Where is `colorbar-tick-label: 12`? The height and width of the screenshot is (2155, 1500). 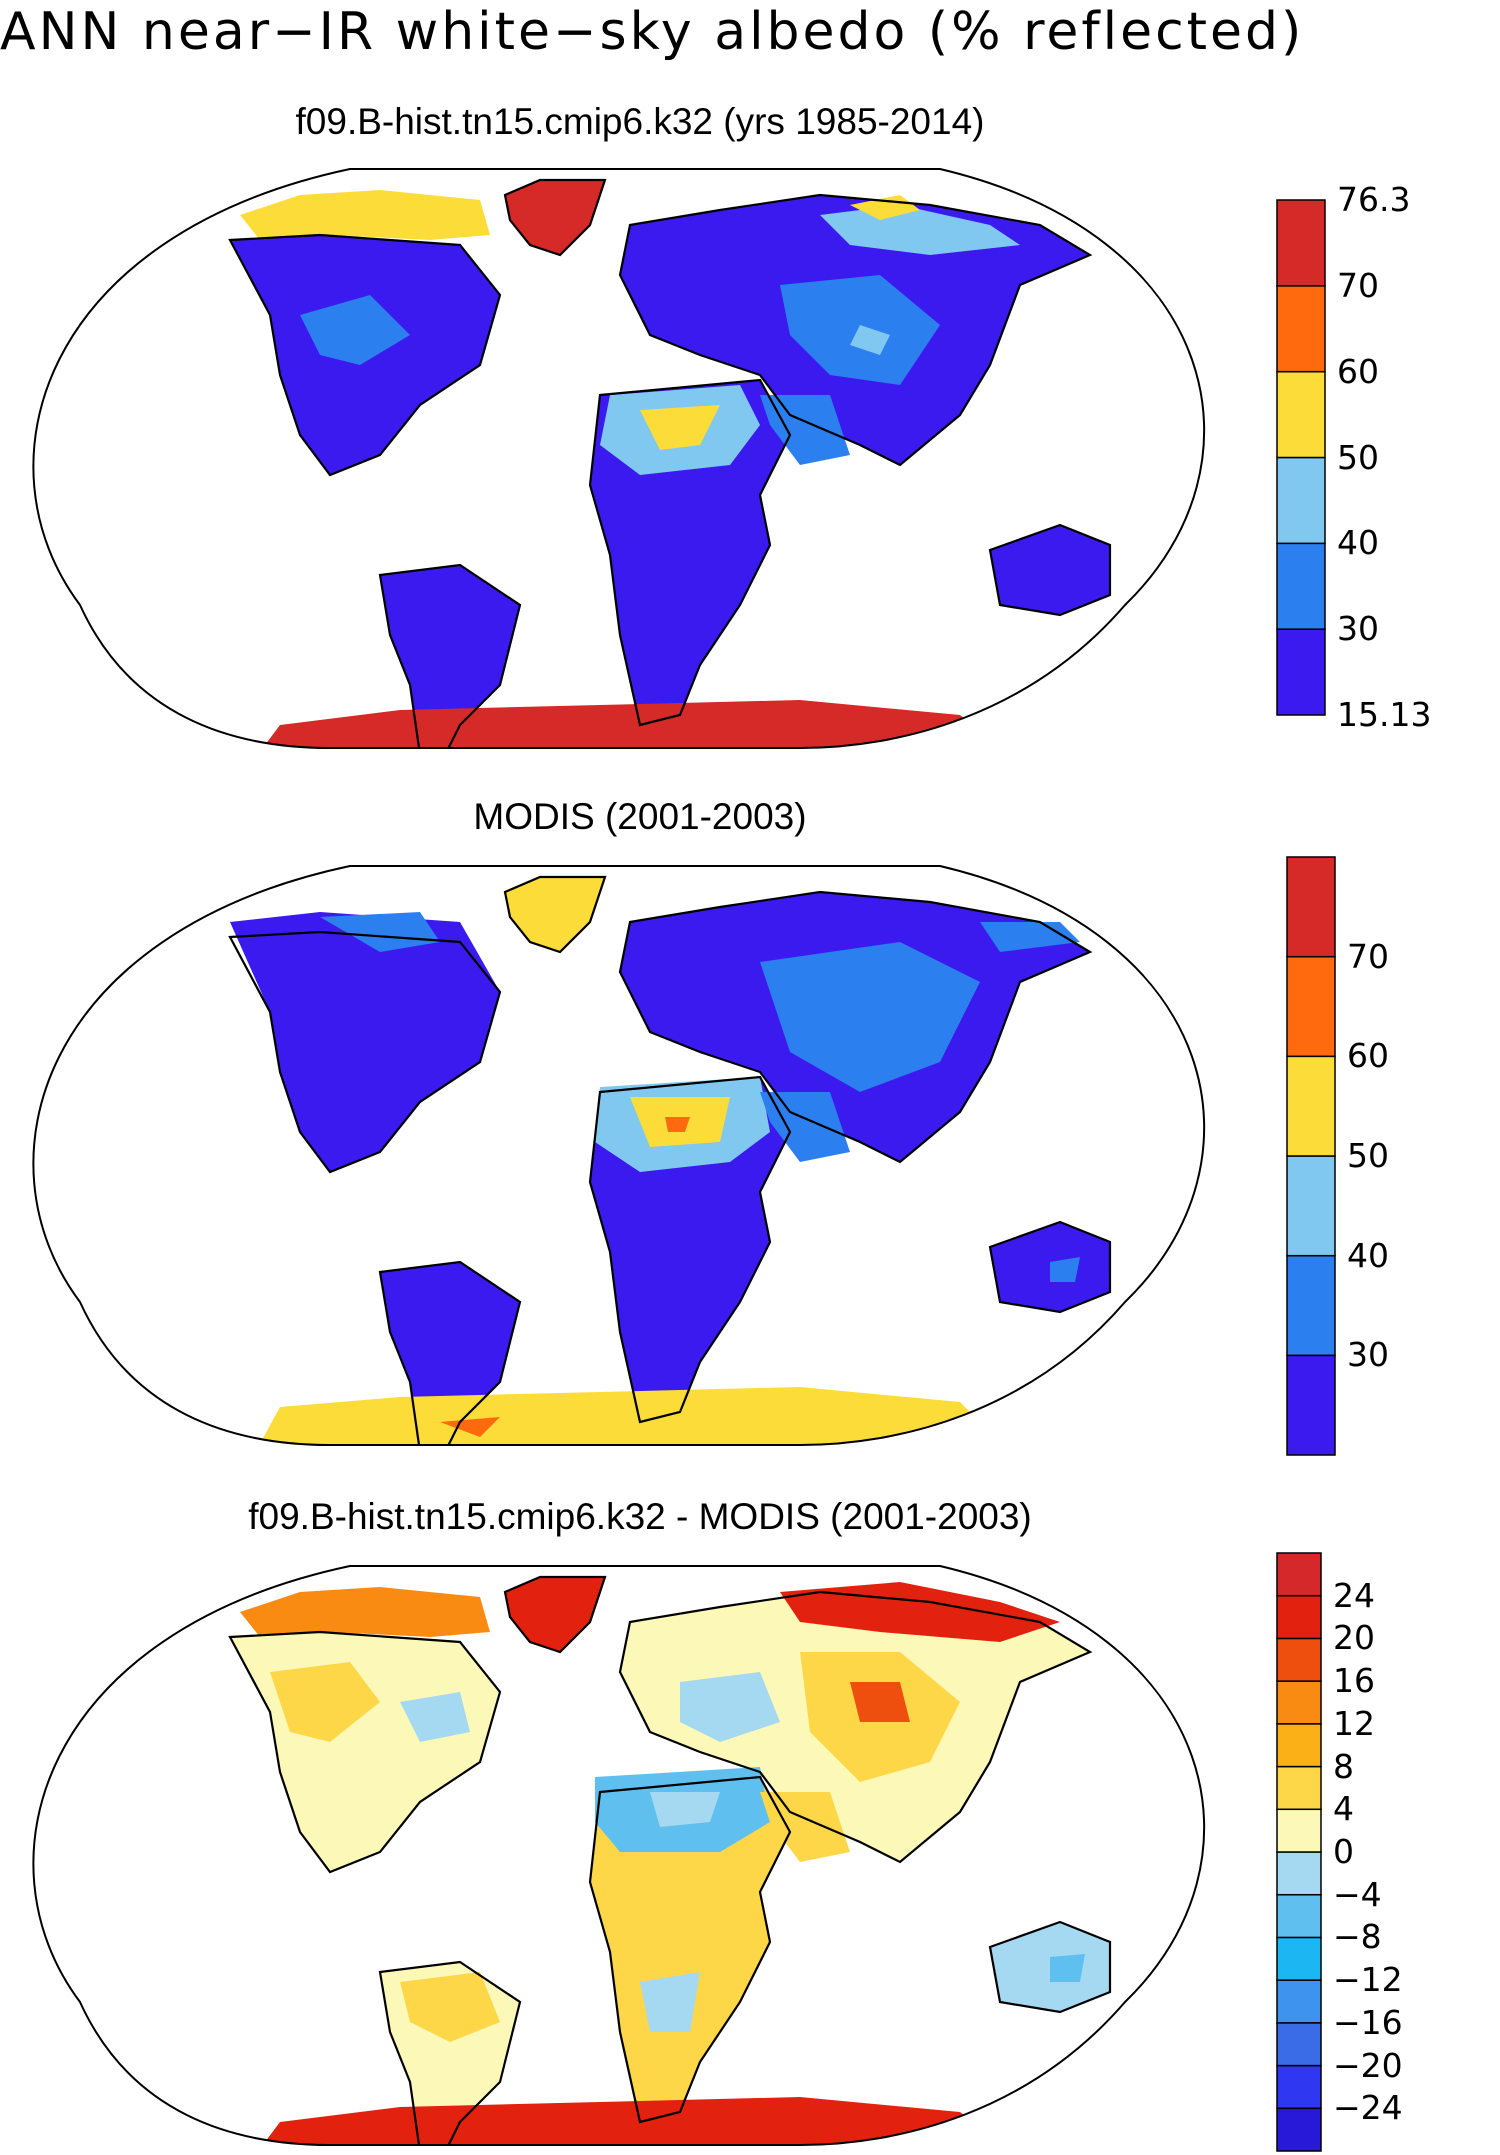 colorbar-tick-label: 12 is located at coordinates (1354, 1723).